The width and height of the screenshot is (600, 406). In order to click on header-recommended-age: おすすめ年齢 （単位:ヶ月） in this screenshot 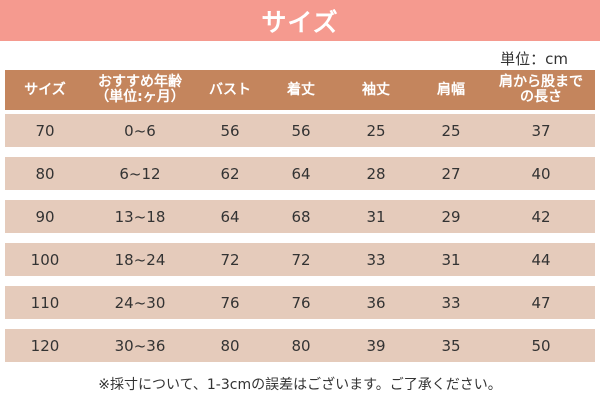, I will do `click(140, 90)`.